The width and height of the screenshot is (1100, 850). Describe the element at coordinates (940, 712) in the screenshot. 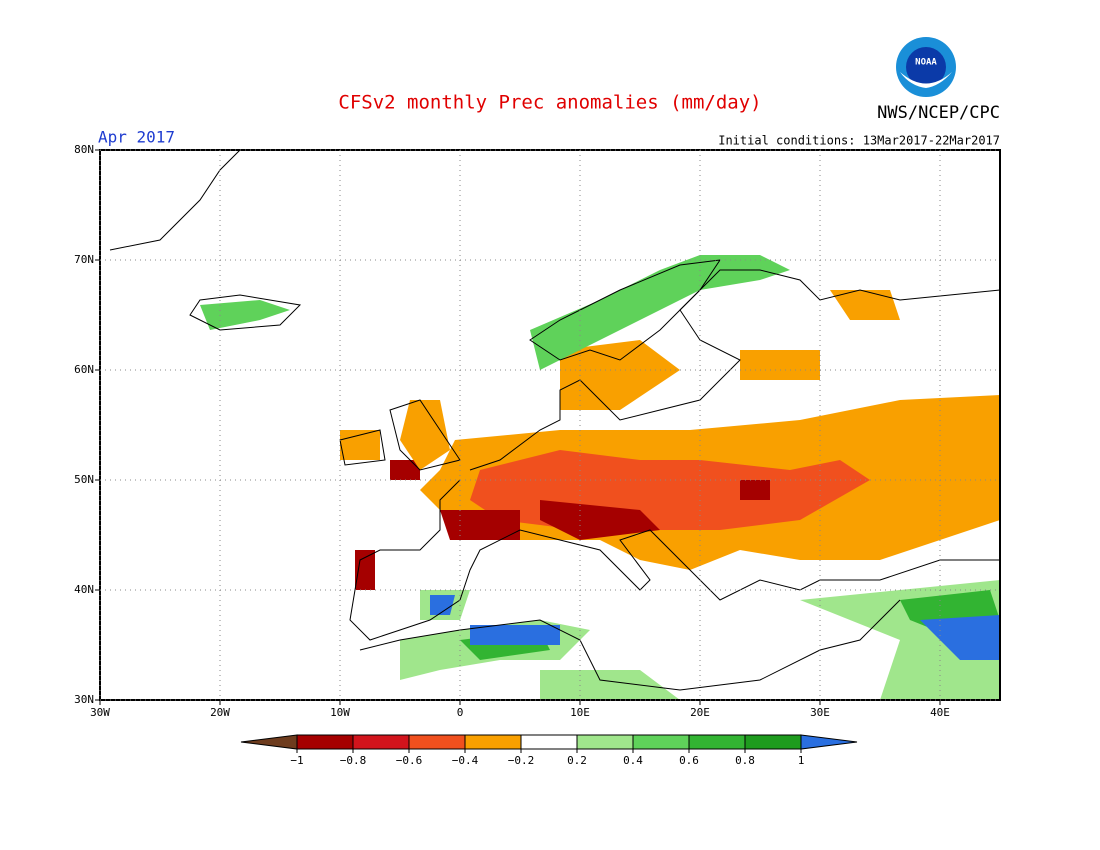

I see `lon-label: 40E` at that location.